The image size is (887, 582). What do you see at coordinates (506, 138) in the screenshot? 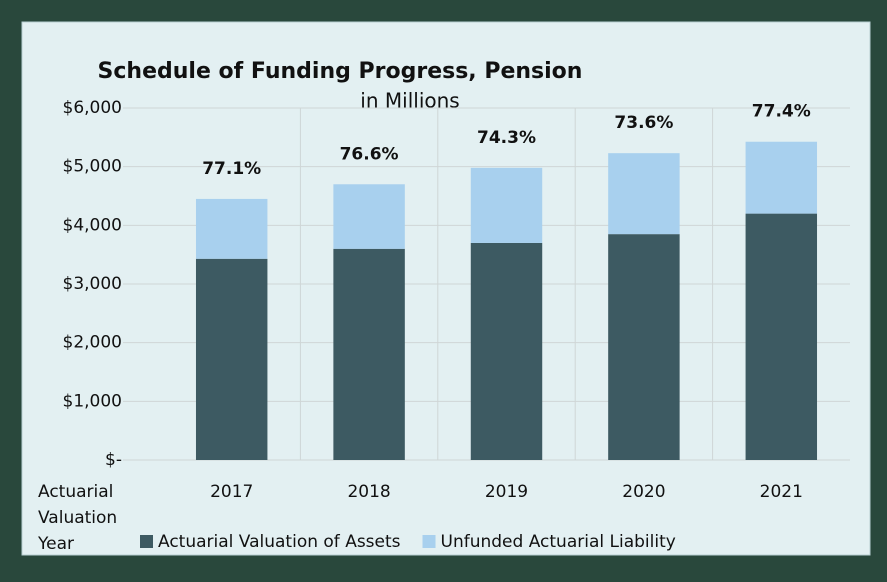
I see `bar-annotation: 74.3%` at bounding box center [506, 138].